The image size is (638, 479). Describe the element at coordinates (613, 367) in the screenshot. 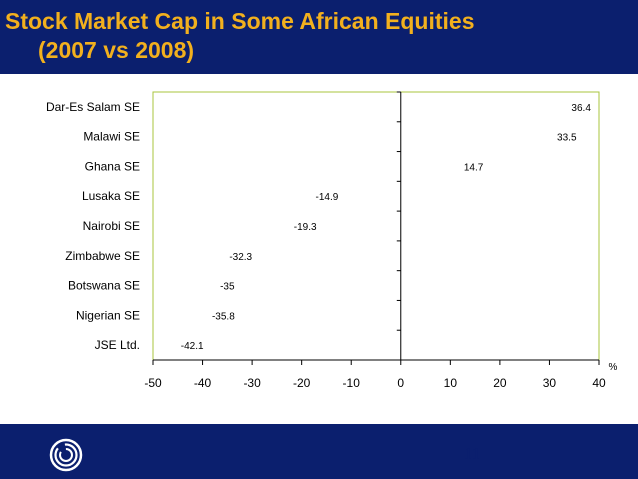

I see `x-unit-label: %` at that location.